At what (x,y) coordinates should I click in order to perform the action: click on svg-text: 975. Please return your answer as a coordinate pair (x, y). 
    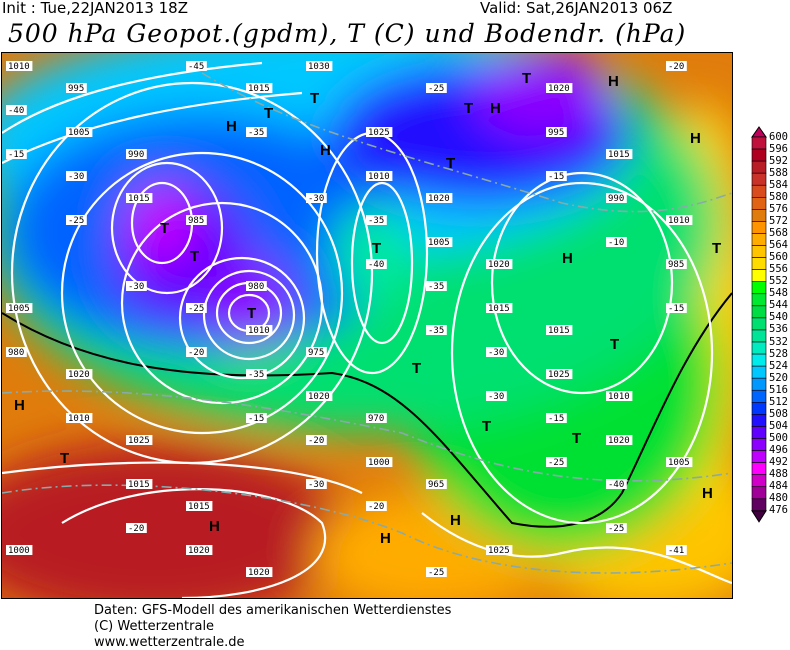
    Looking at the image, I should click on (316, 353).